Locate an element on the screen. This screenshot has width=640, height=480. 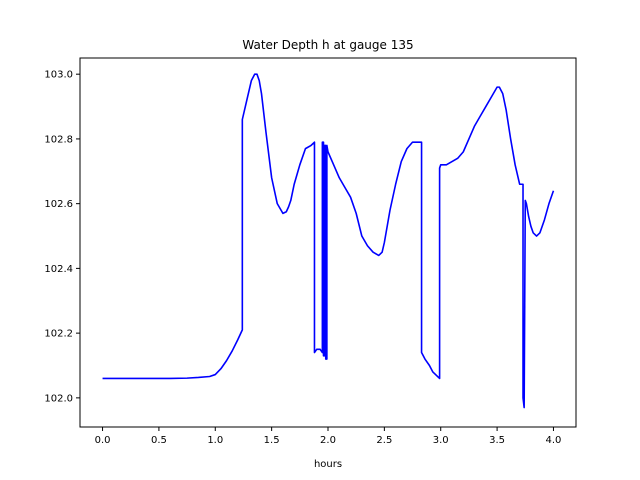
x-tick-label: 1.5 is located at coordinates (272, 440).